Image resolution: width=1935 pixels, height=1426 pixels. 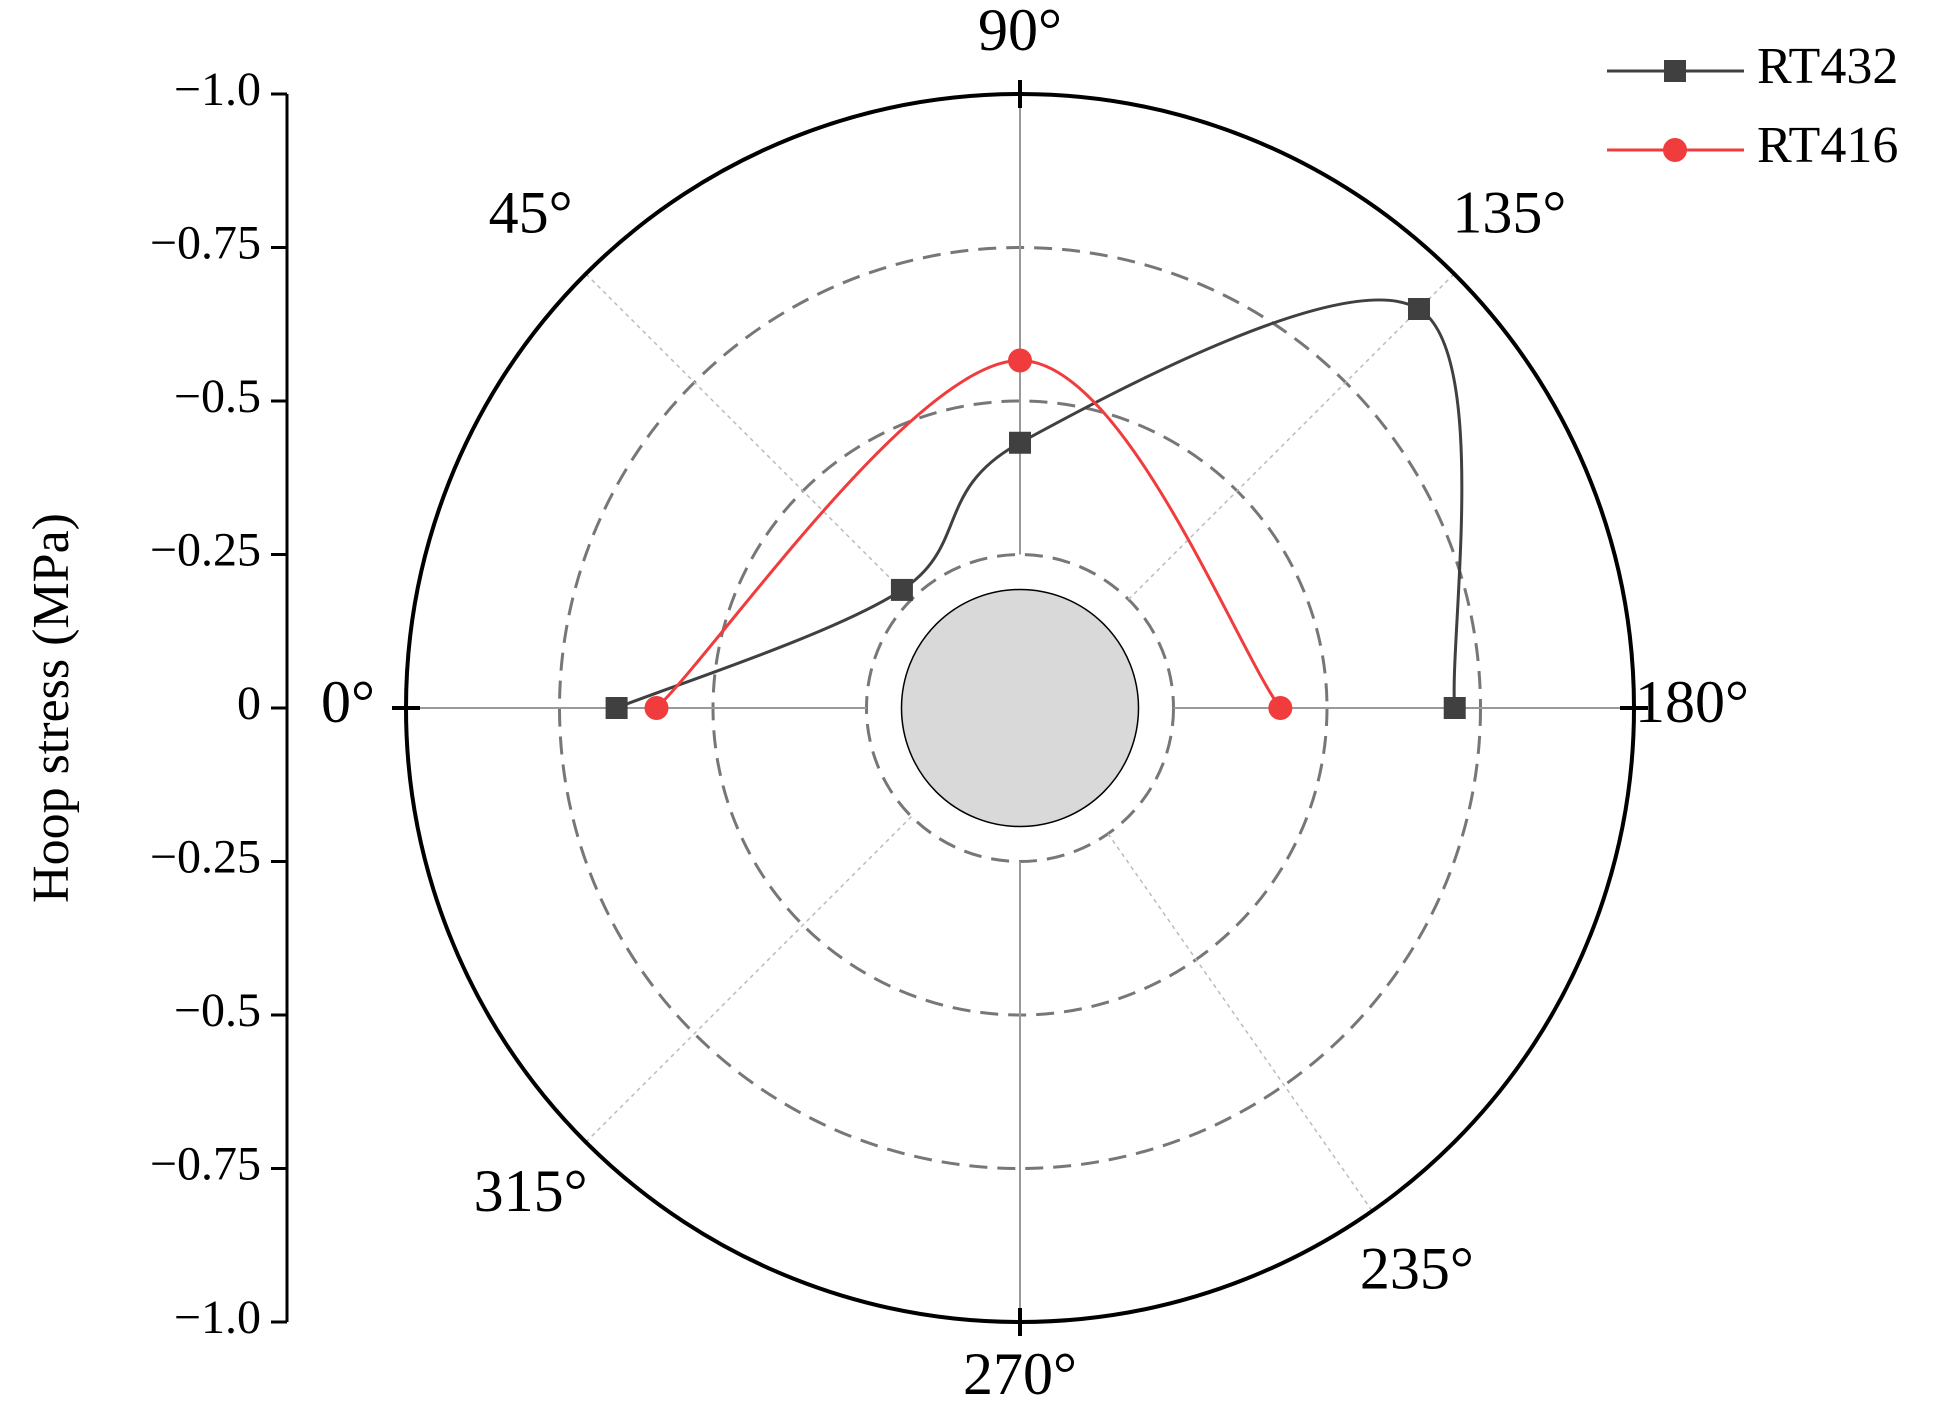 I want to click on legend-label: RT432, so click(x=1827, y=66).